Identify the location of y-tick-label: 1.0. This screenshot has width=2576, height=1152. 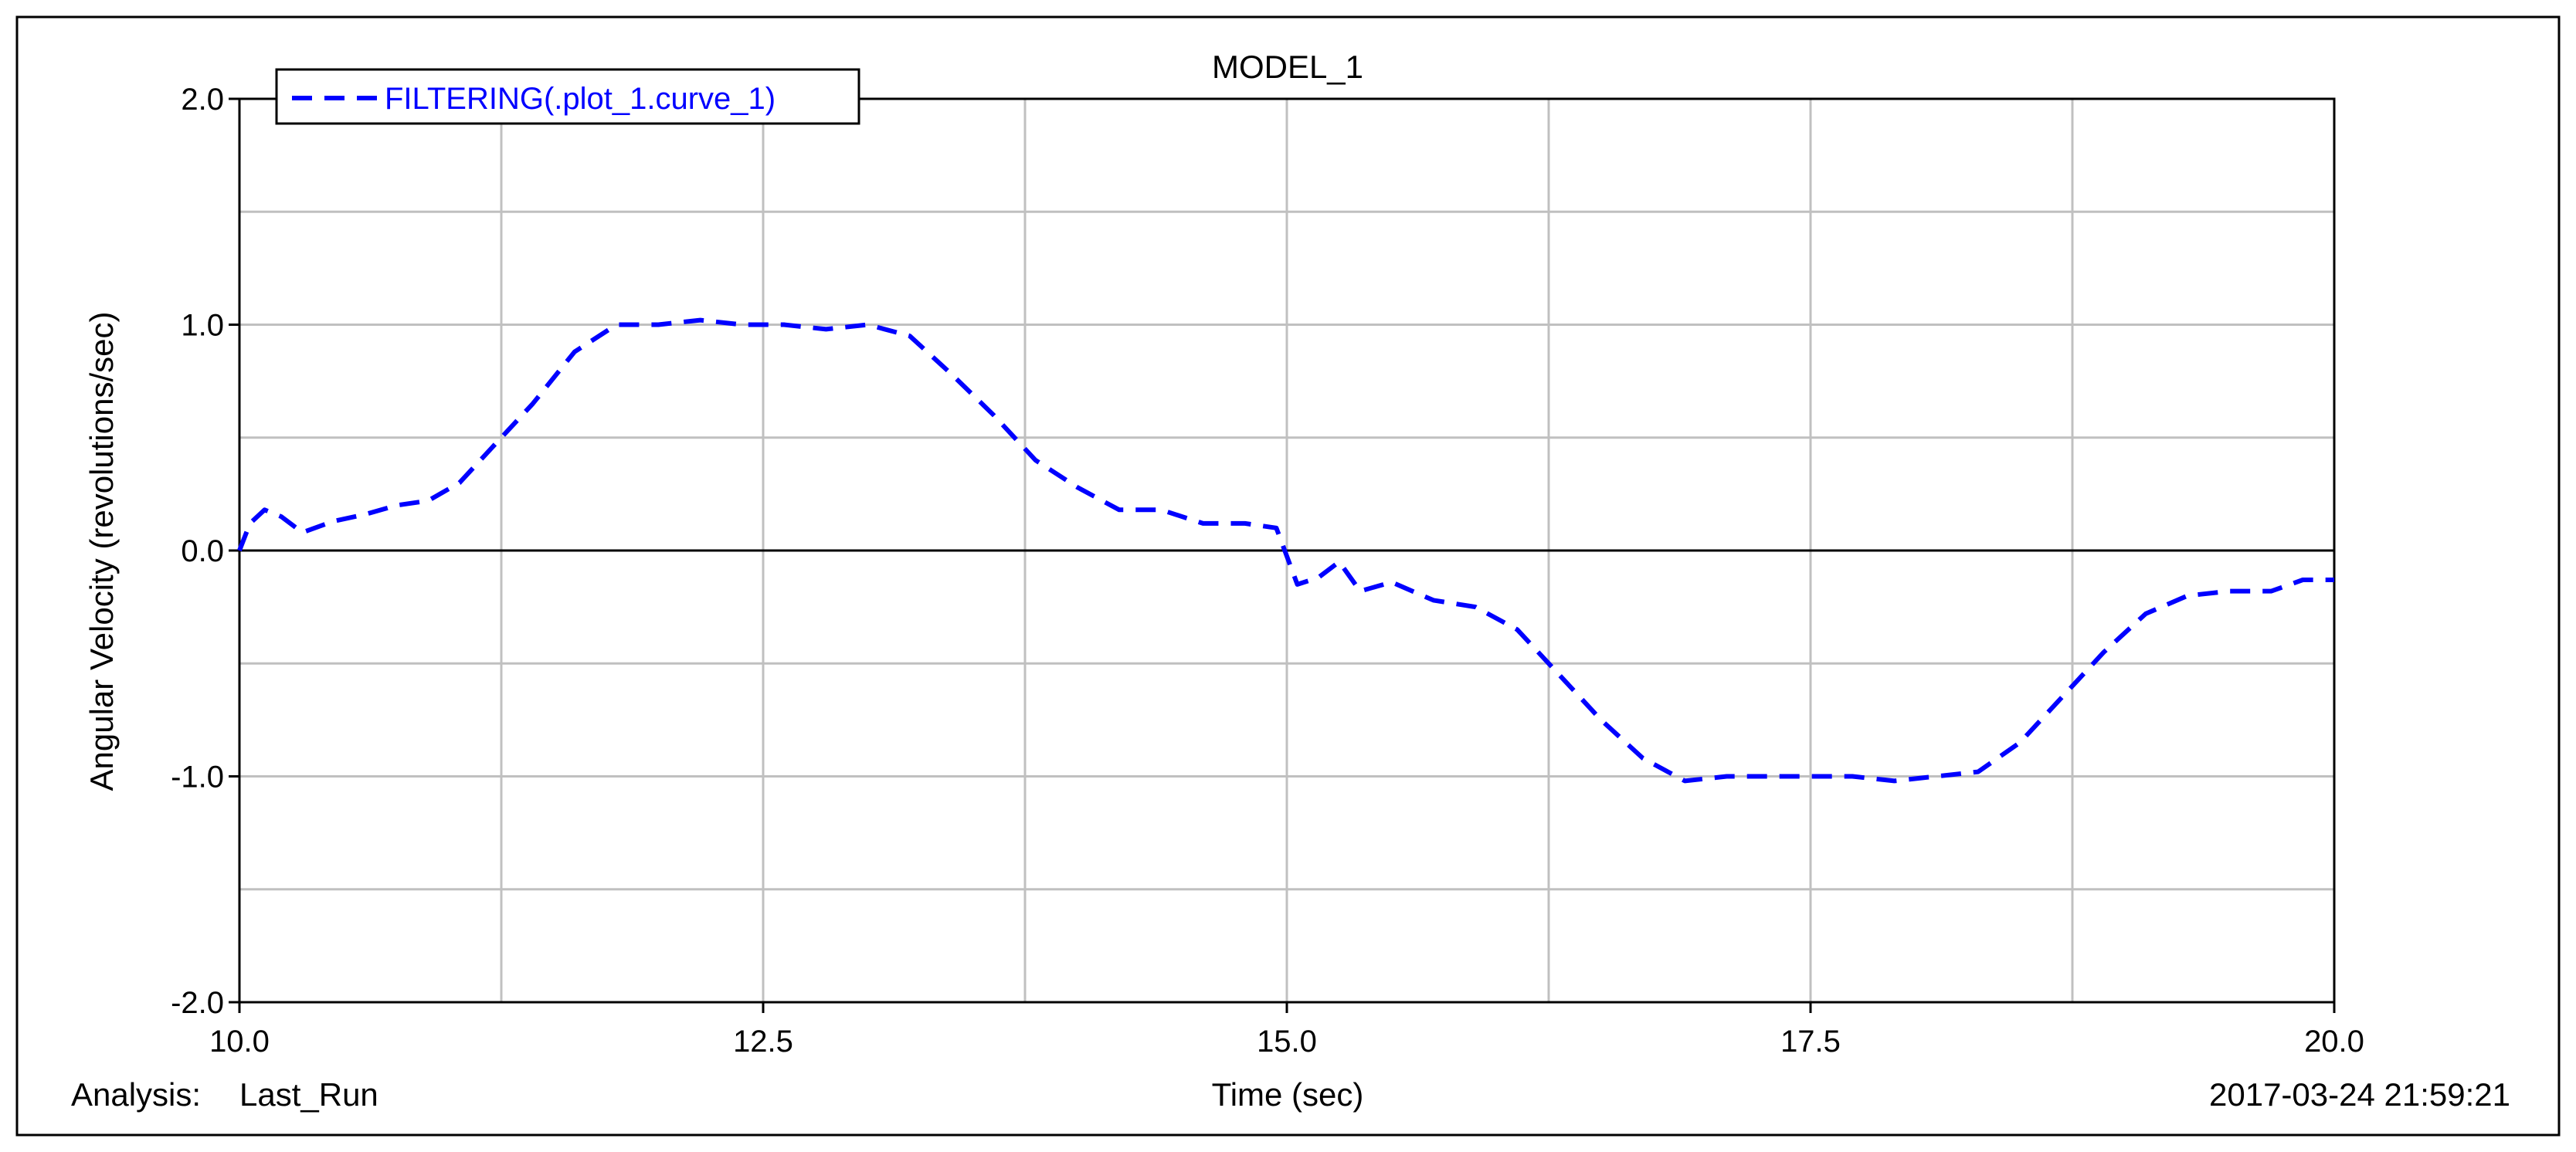
(203, 326).